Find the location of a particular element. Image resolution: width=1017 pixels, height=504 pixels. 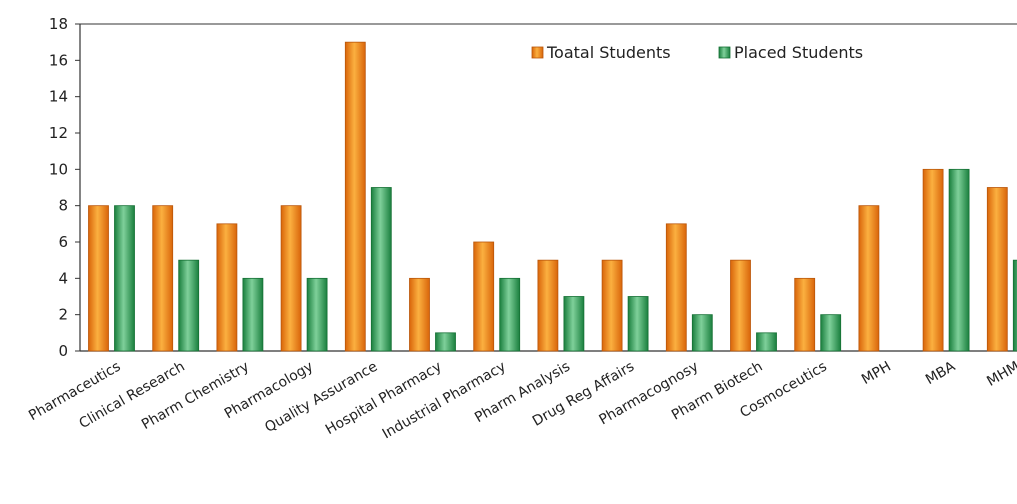

legend: Toatal Students Placed Students is located at coordinates (697, 52).